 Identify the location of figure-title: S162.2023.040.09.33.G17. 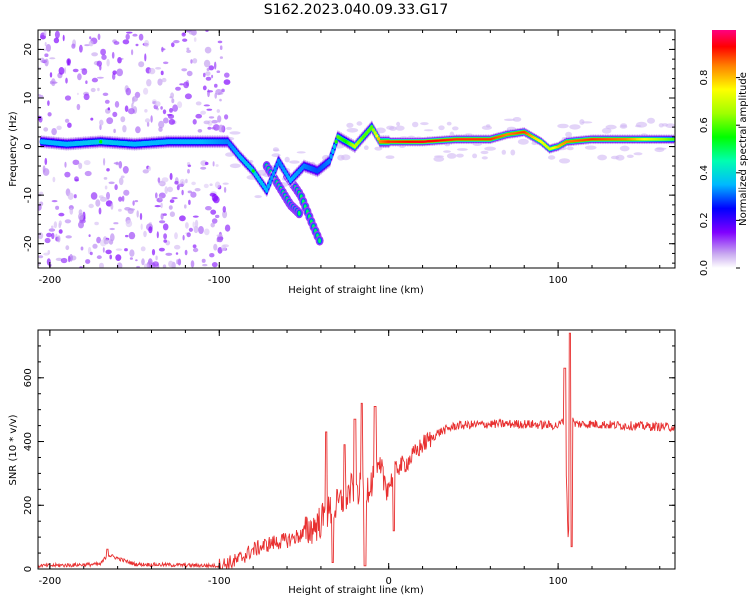
(356, 10).